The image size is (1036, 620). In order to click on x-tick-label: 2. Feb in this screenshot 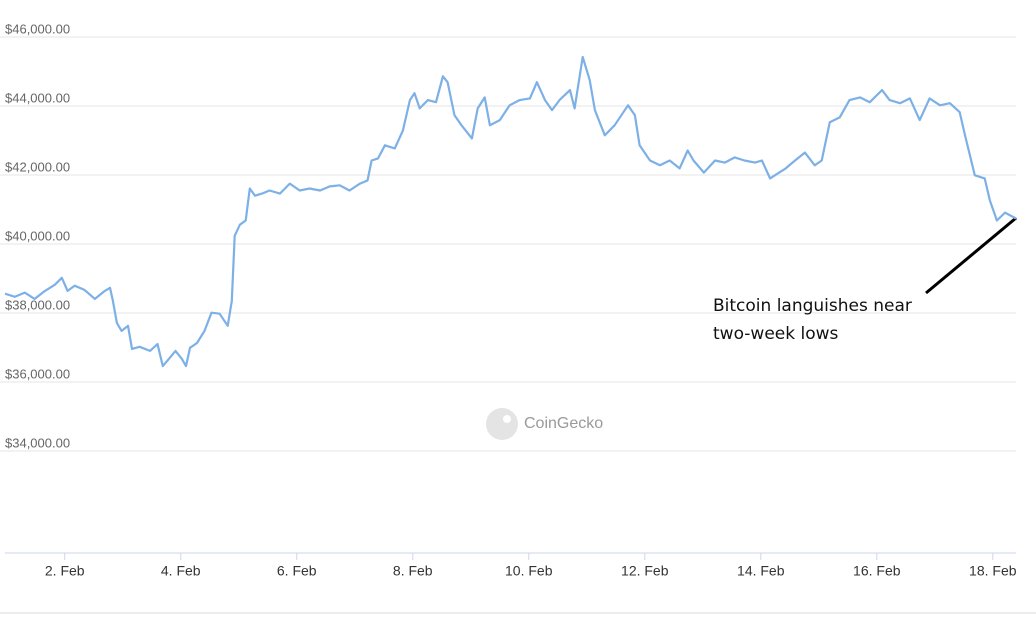, I will do `click(65, 571)`.